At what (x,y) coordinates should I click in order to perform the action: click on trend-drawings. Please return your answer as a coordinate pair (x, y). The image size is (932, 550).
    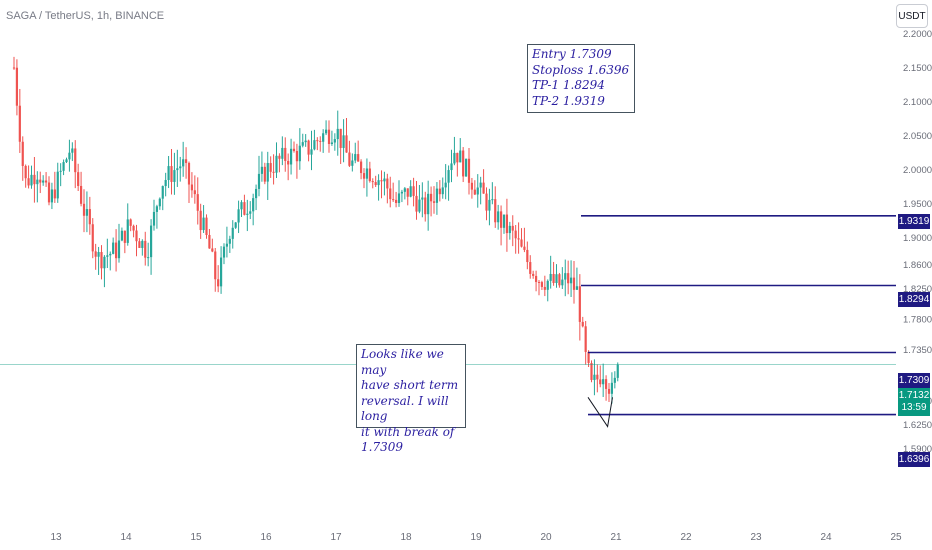
    Looking at the image, I should click on (600, 412).